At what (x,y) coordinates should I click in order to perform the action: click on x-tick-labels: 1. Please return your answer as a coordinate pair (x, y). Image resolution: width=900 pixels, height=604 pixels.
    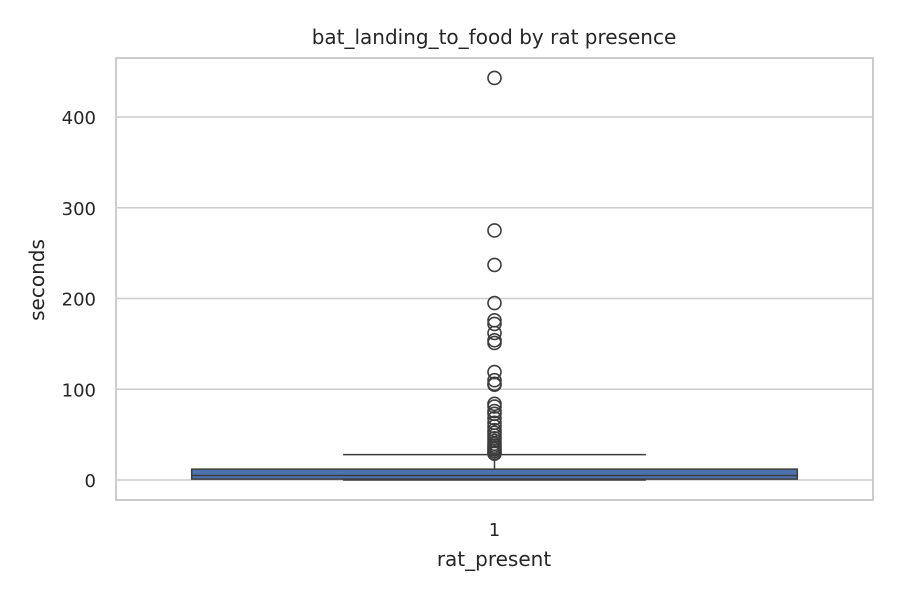
    Looking at the image, I should click on (494, 530).